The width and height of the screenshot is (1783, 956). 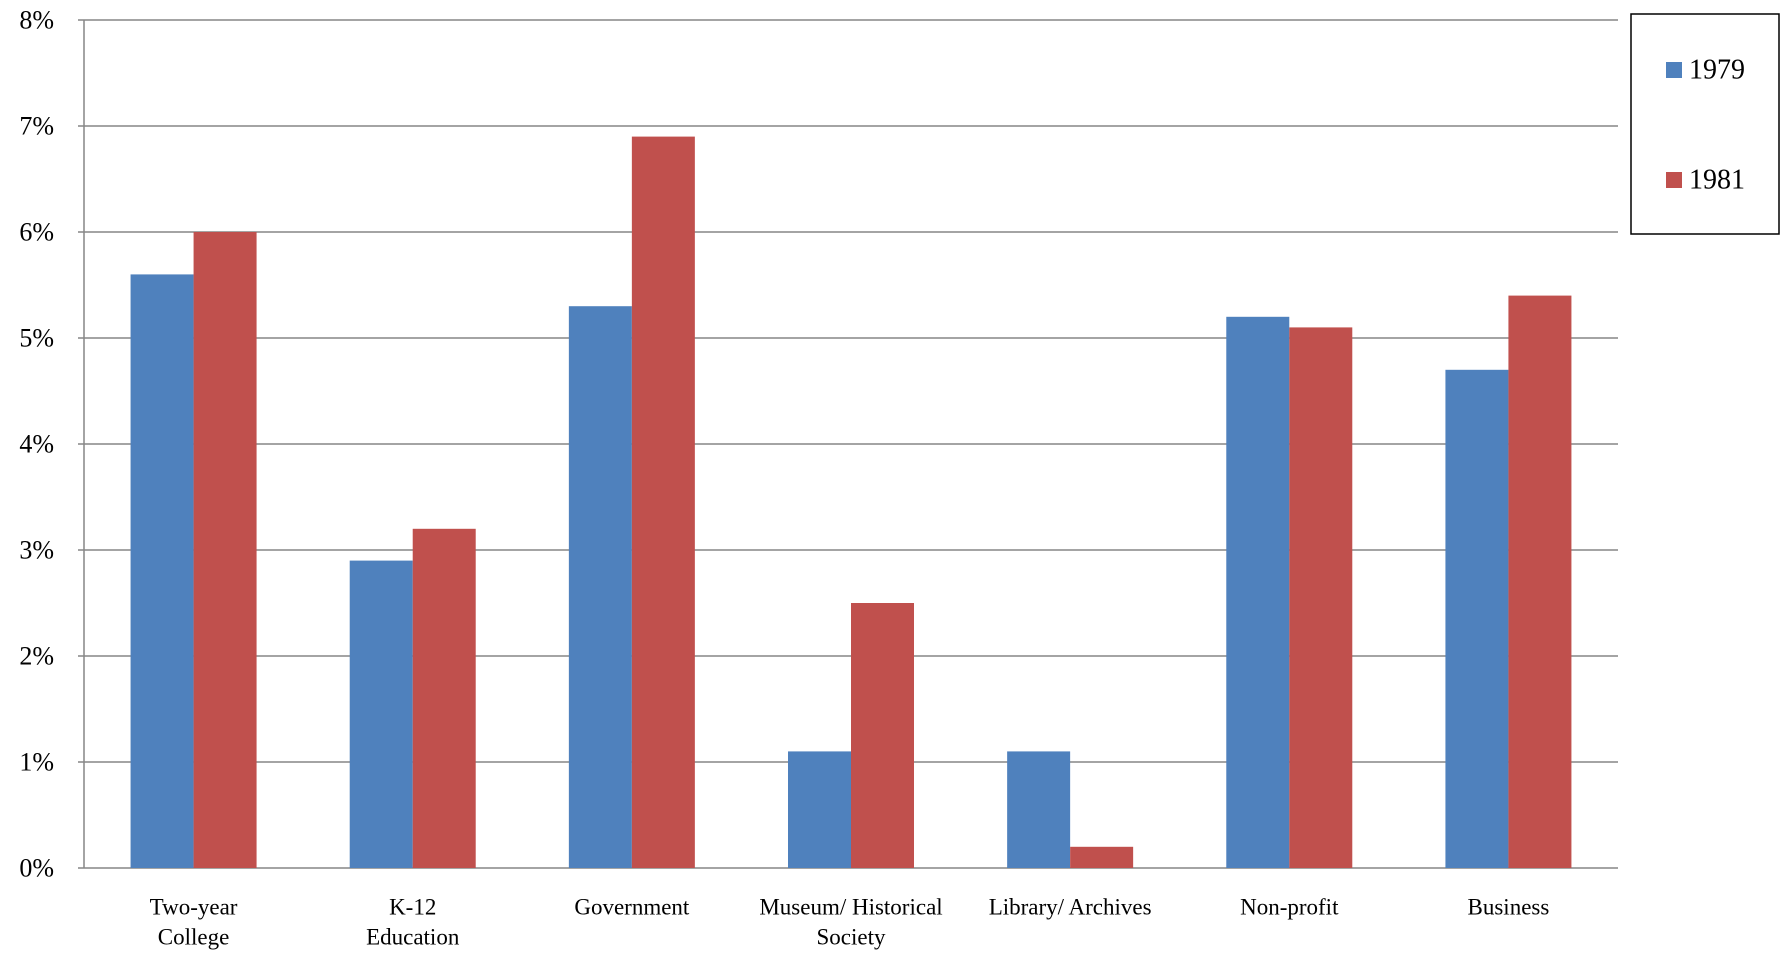 I want to click on x-category-label: Non-profit, so click(x=1289, y=907).